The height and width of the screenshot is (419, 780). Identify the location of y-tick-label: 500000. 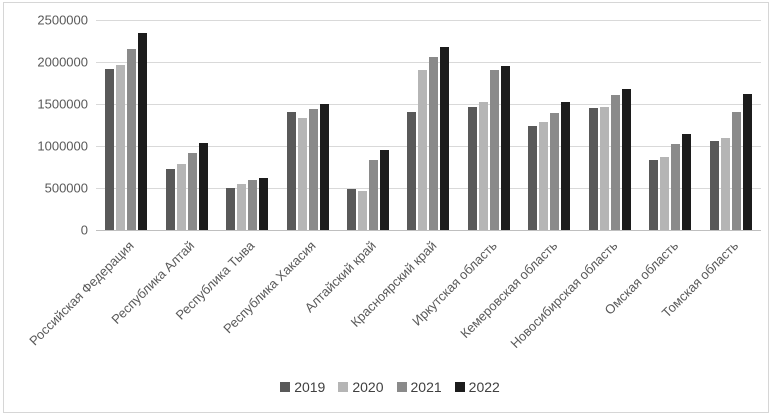
(66, 188).